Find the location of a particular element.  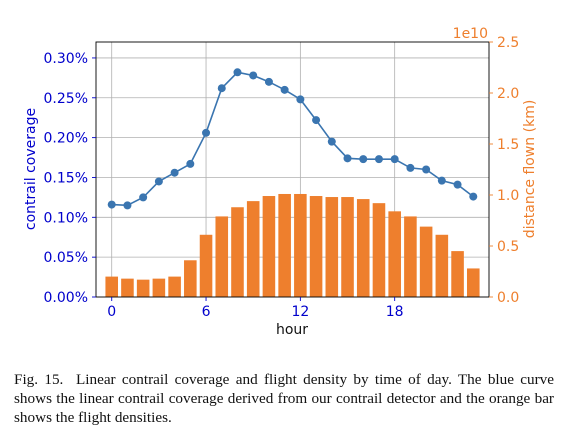

right-tick-label: 2.5 is located at coordinates (508, 43).